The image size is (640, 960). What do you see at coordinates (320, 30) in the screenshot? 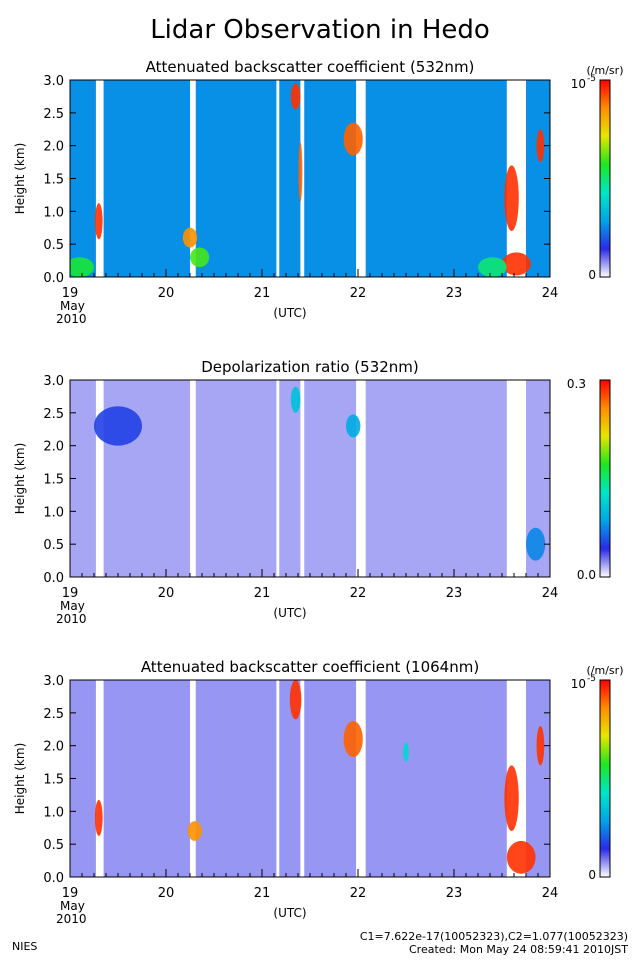
I see `figure-title: Lidar Observation in Hedo` at bounding box center [320, 30].